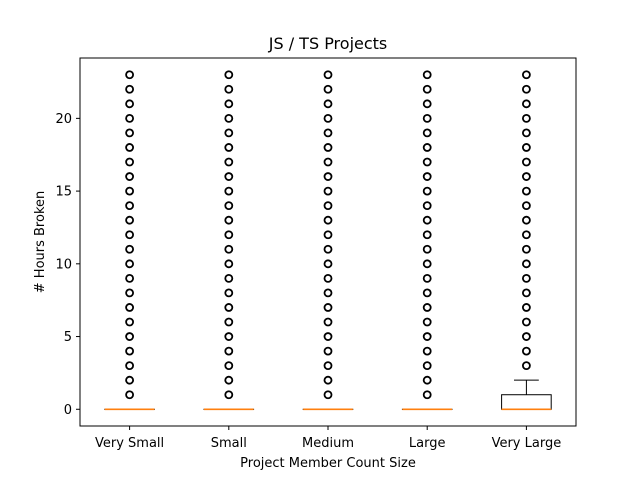  What do you see at coordinates (427, 443) in the screenshot?
I see `x-tick-label: Large` at bounding box center [427, 443].